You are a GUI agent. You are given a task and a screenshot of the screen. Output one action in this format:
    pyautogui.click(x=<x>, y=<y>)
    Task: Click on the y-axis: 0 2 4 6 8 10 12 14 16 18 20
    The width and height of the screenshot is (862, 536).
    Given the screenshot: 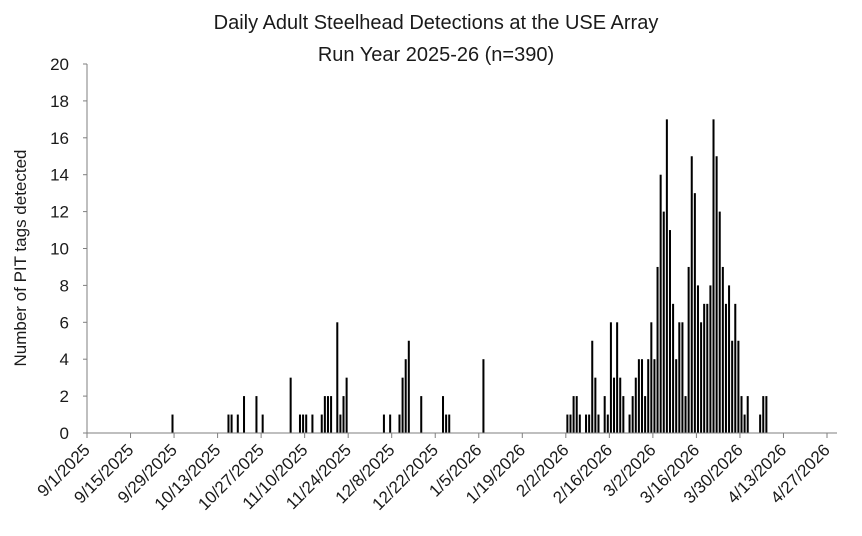 What is the action you would take?
    pyautogui.click(x=68, y=249)
    